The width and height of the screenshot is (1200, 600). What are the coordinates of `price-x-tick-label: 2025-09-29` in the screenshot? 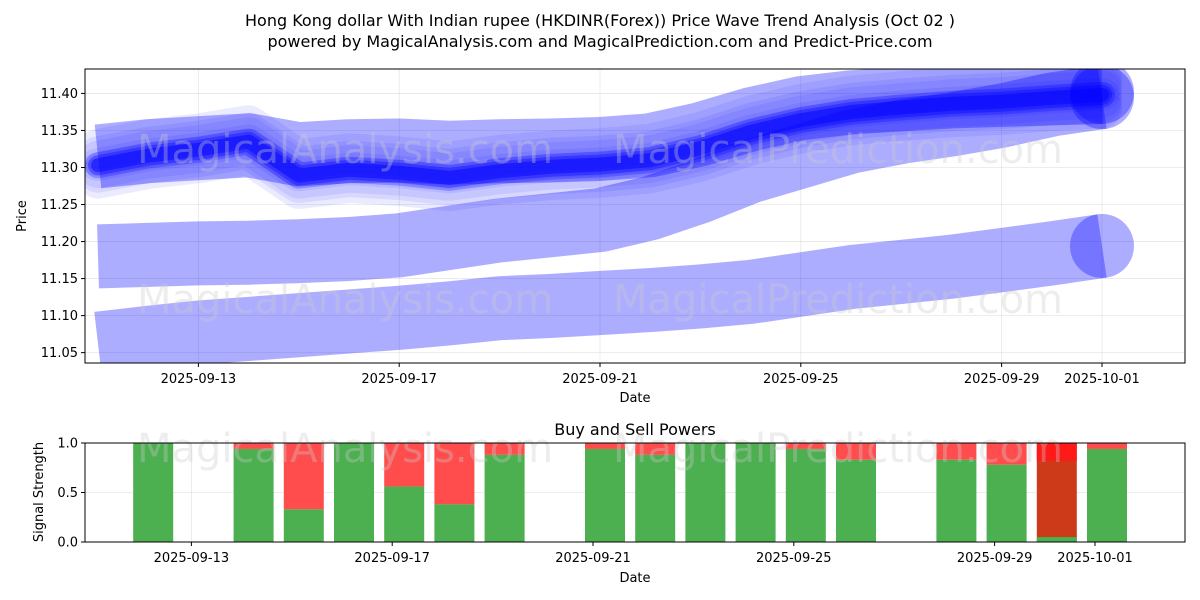 It's located at (1002, 379).